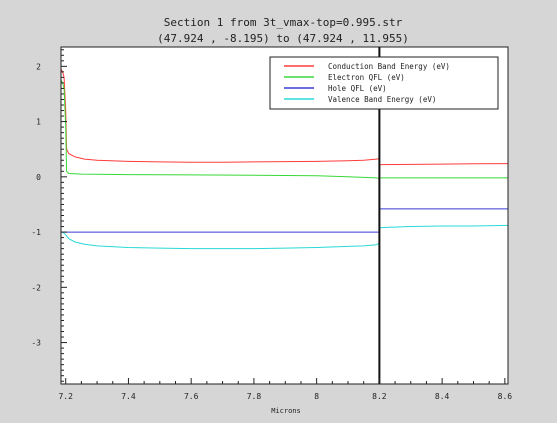  I want to click on x-tick-label: 7.8, so click(254, 396).